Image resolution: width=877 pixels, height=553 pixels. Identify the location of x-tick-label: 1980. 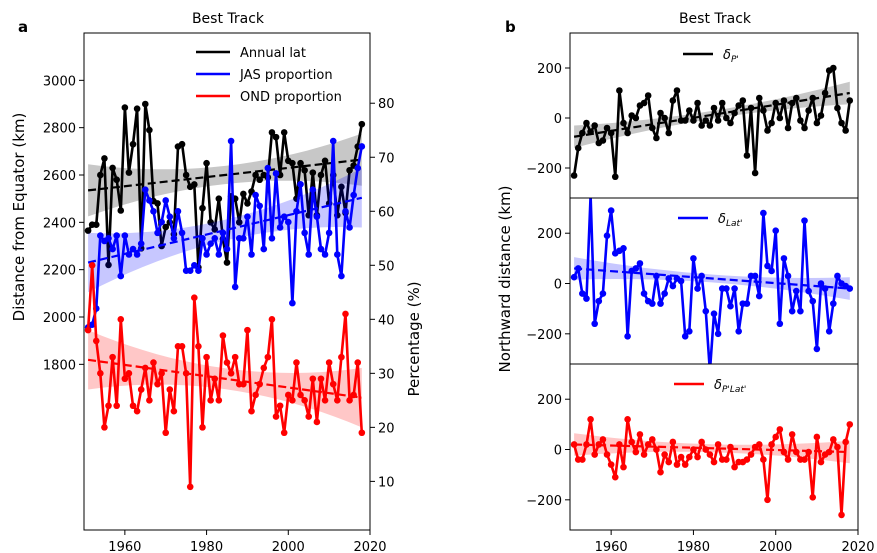
(206, 546).